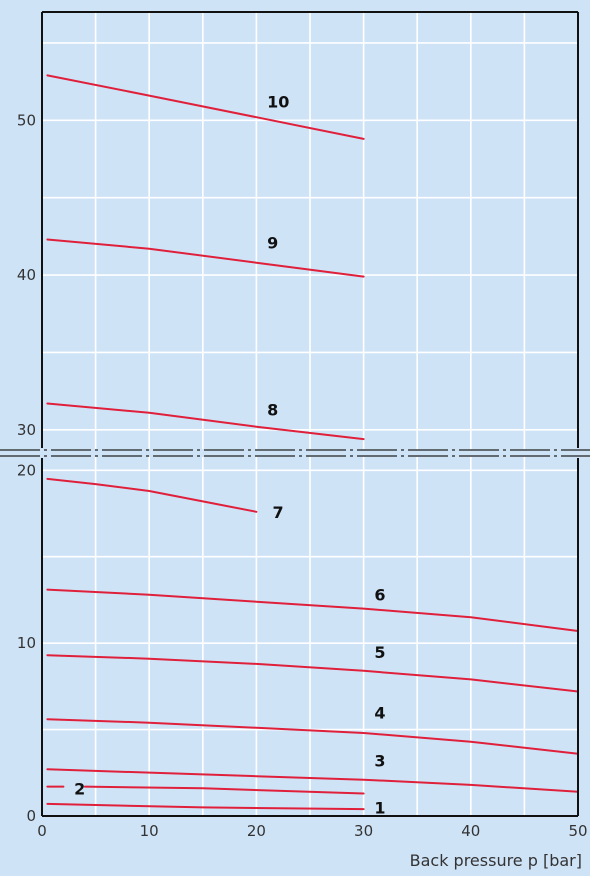 Image resolution: width=590 pixels, height=876 pixels. I want to click on x-tick-label: 20, so click(256, 831).